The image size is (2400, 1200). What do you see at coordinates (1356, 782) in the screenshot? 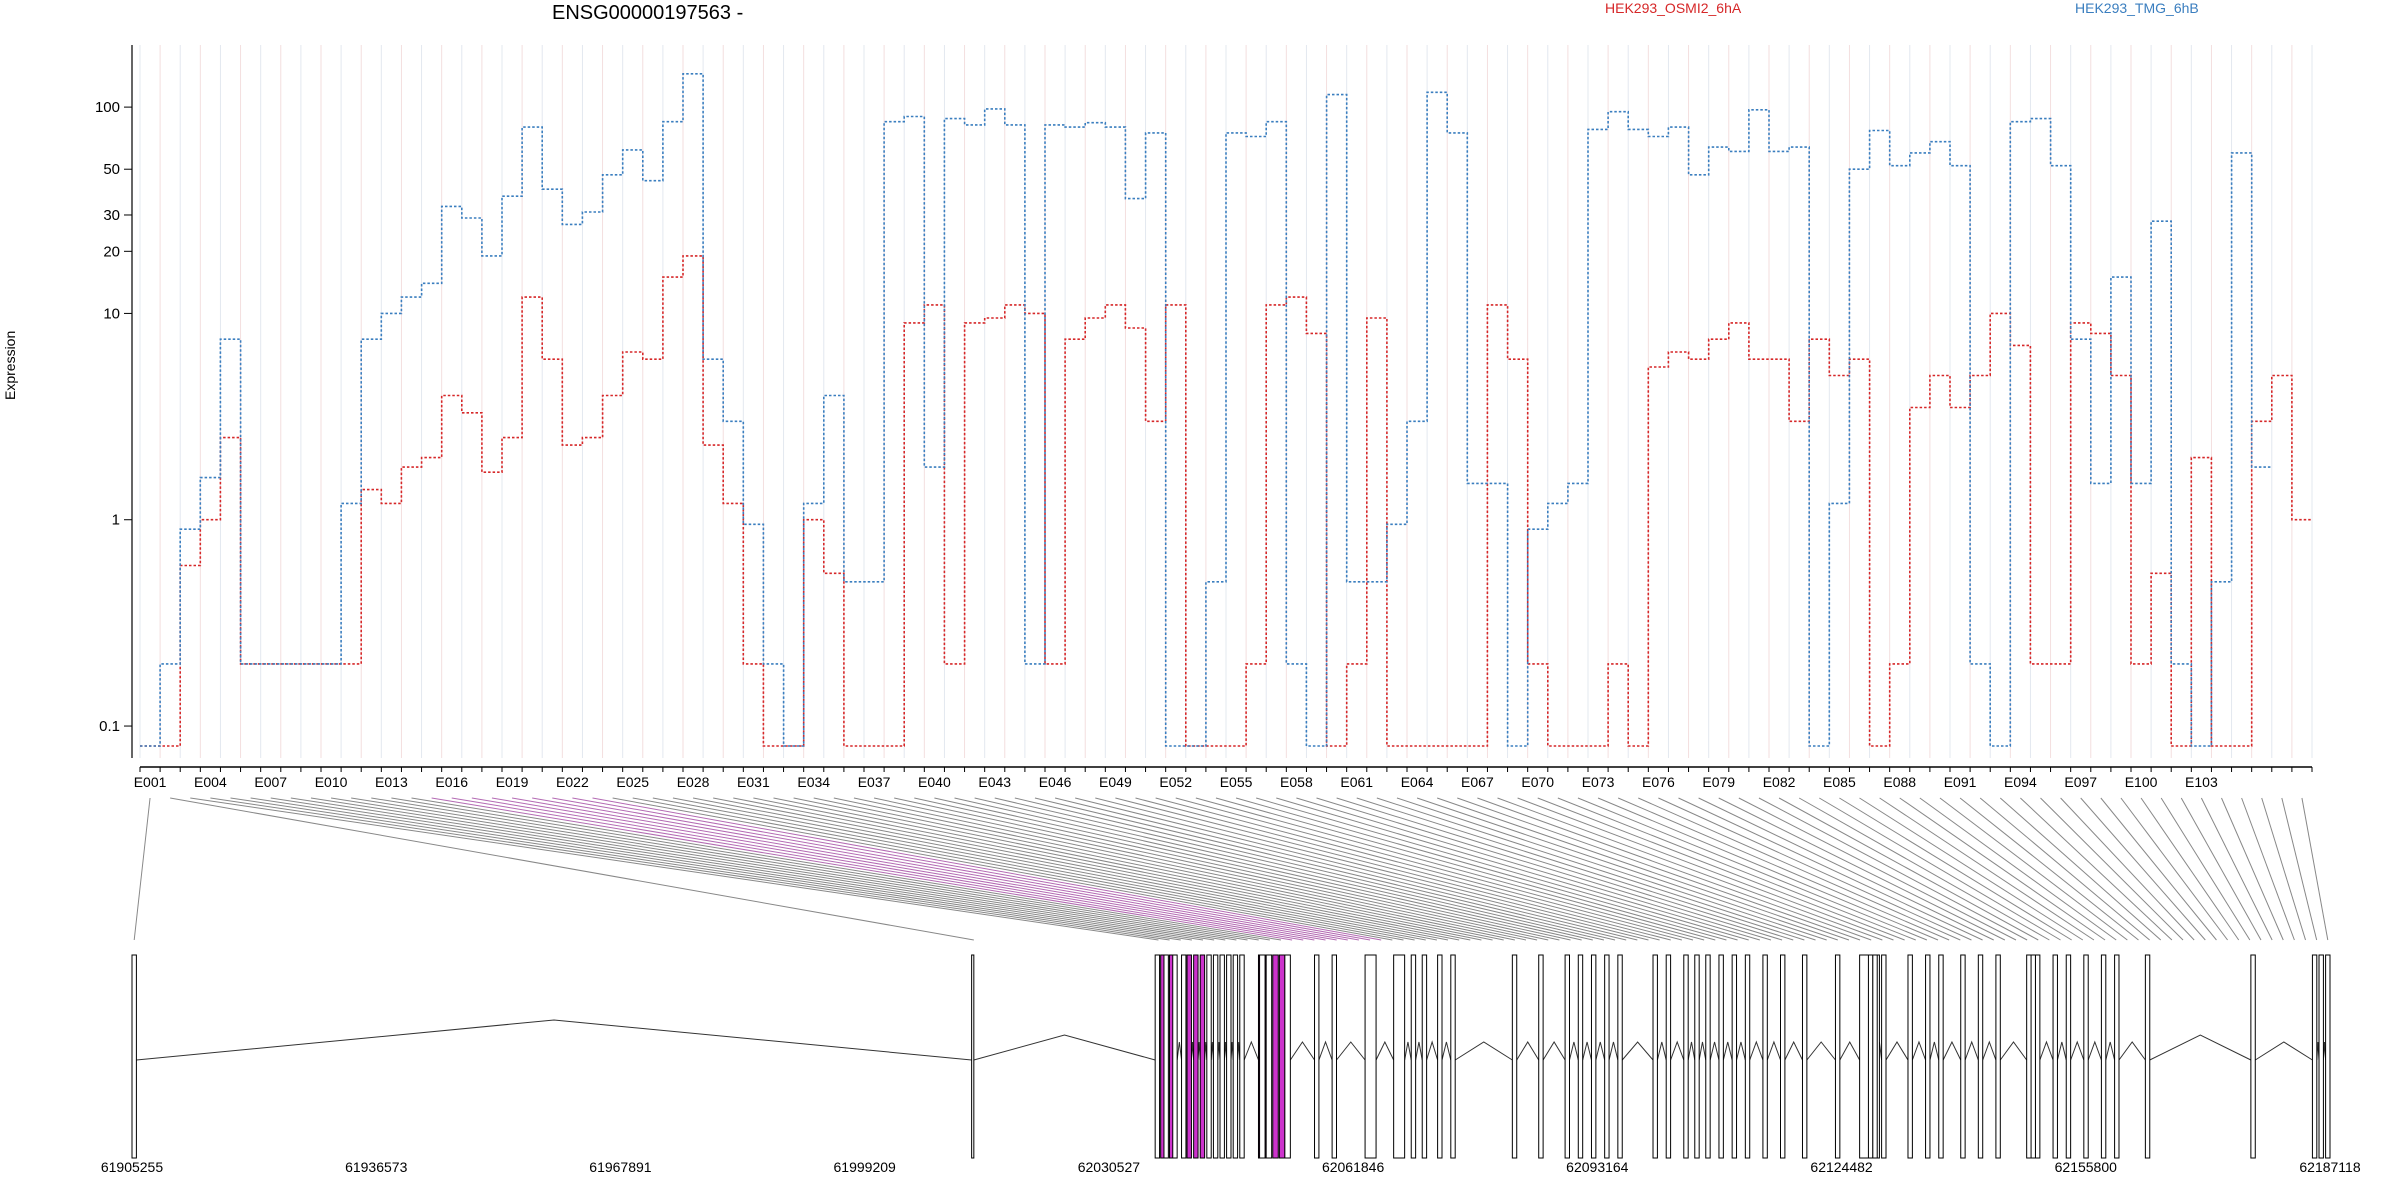
I see `x-tick-label: E061` at bounding box center [1356, 782].